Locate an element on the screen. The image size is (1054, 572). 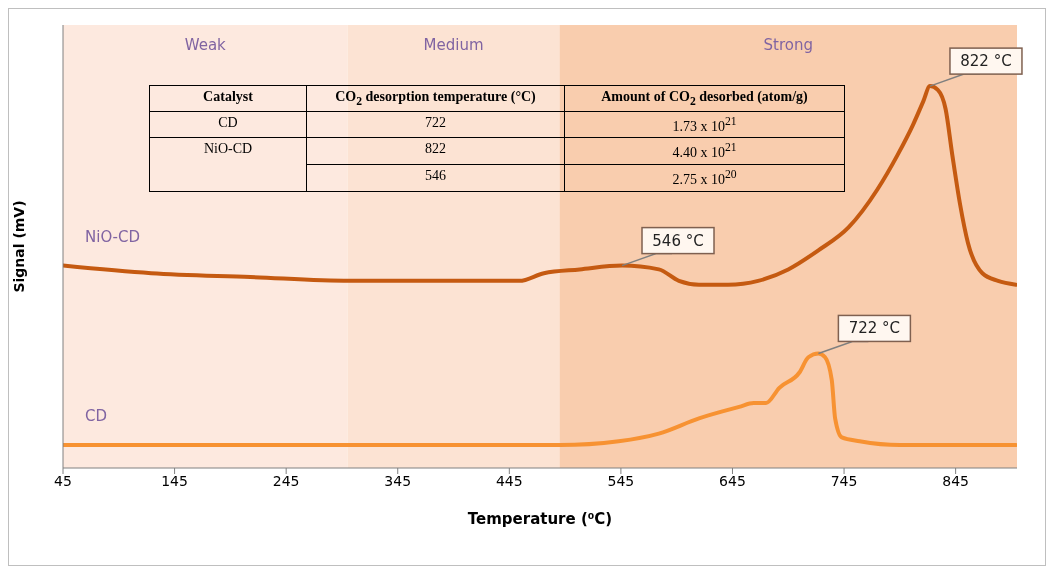
x-tick-label: 645 is located at coordinates (732, 480).